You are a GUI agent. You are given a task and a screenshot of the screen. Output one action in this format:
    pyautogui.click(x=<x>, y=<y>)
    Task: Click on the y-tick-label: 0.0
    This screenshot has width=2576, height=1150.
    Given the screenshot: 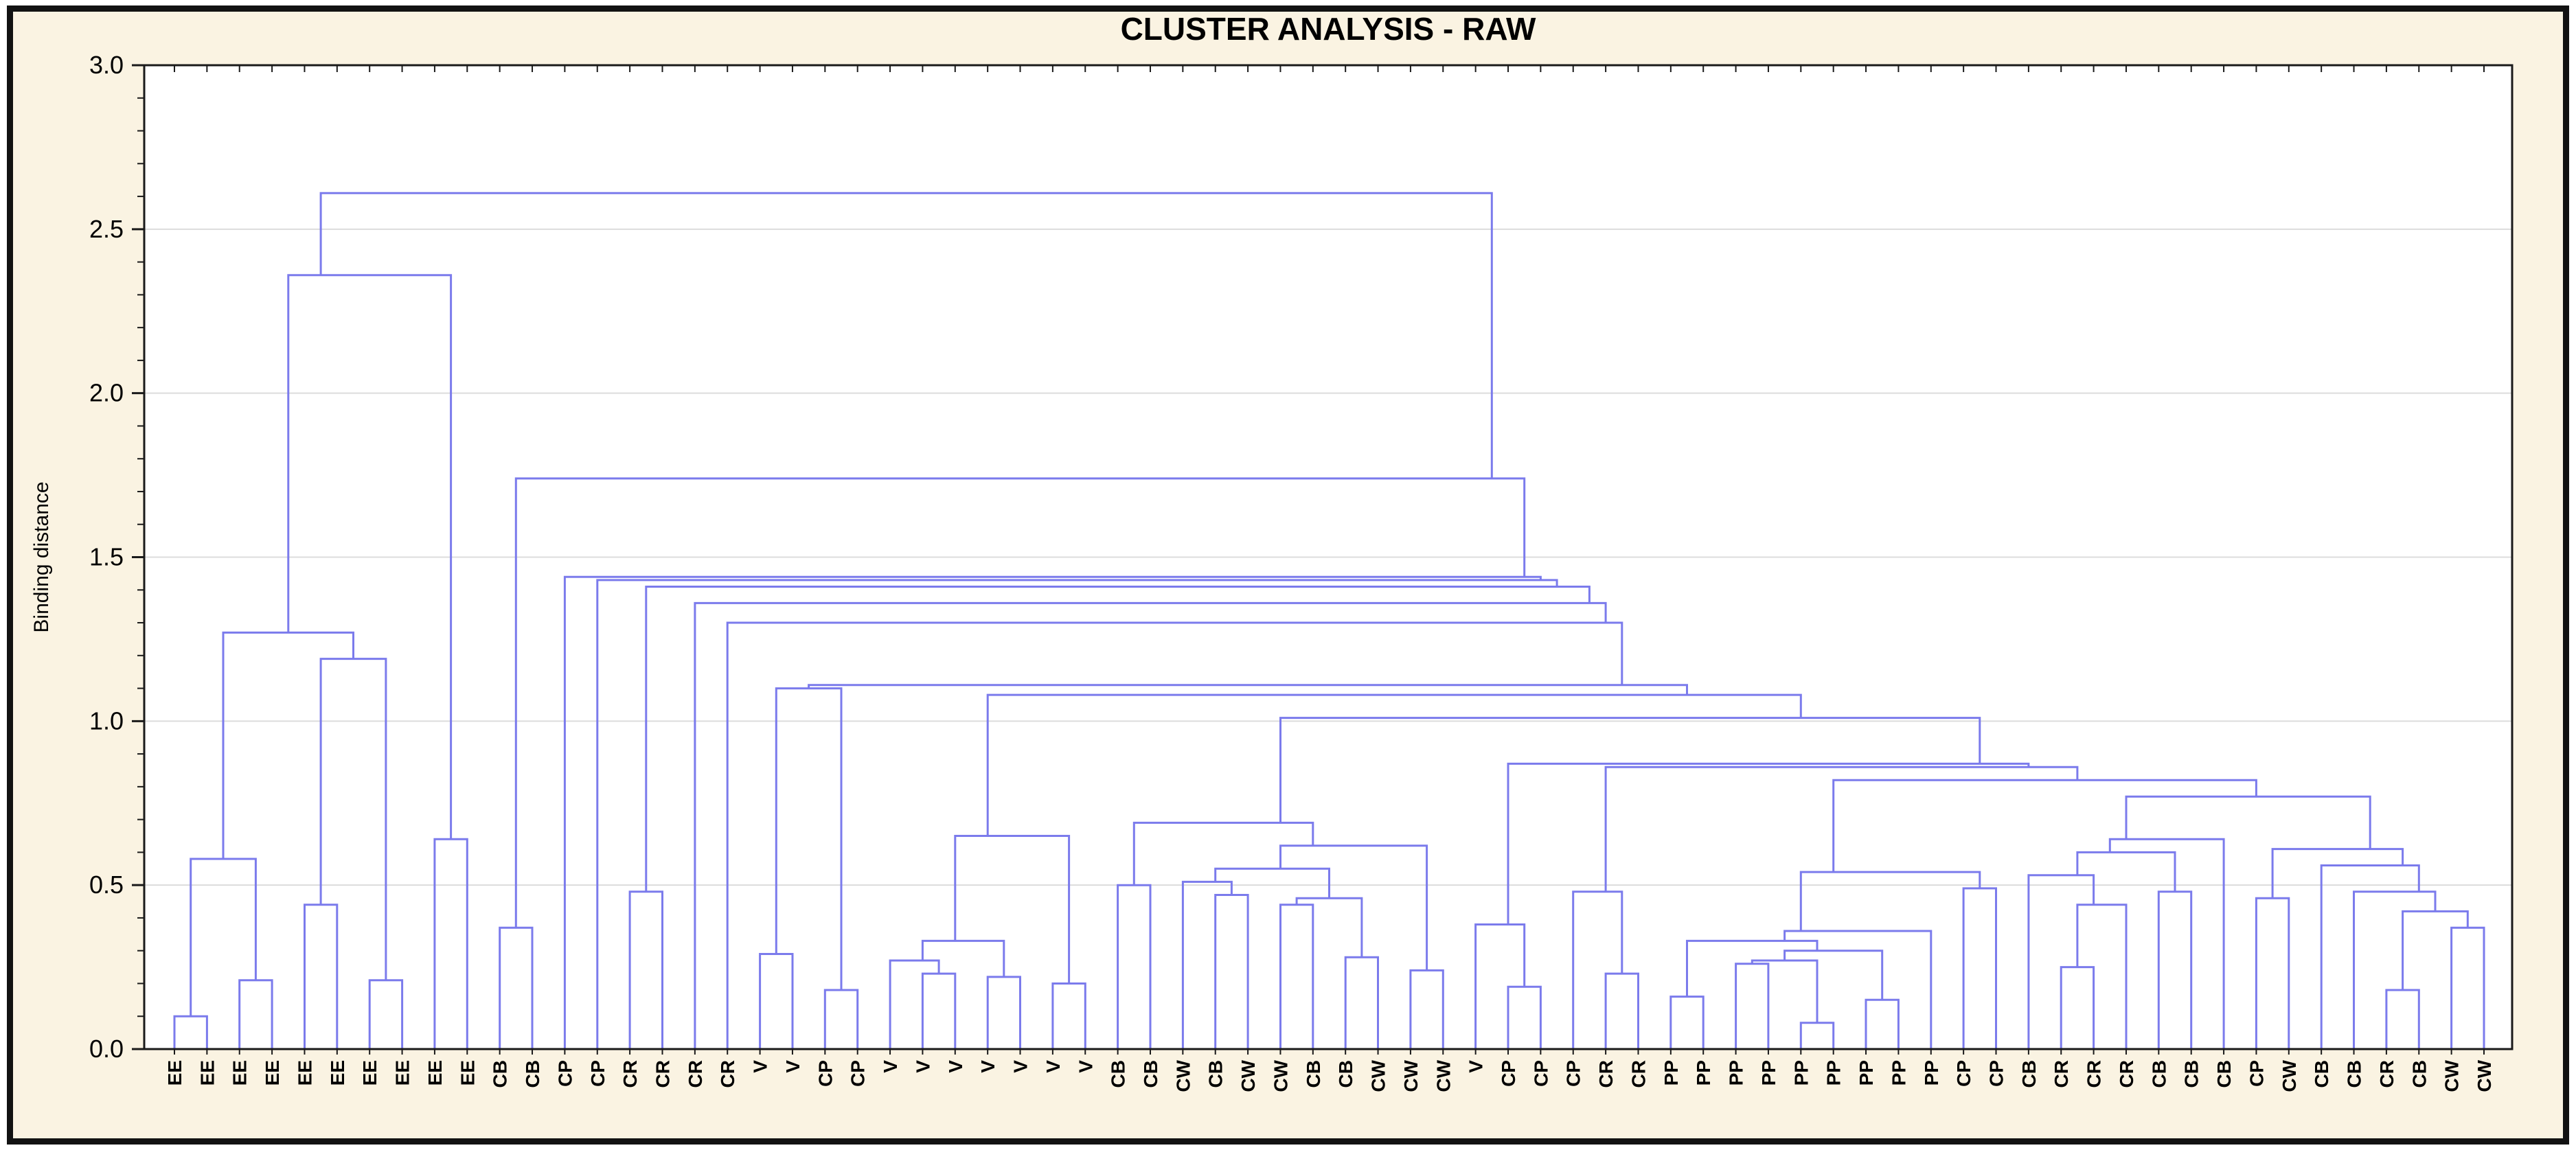 What is the action you would take?
    pyautogui.click(x=106, y=1049)
    